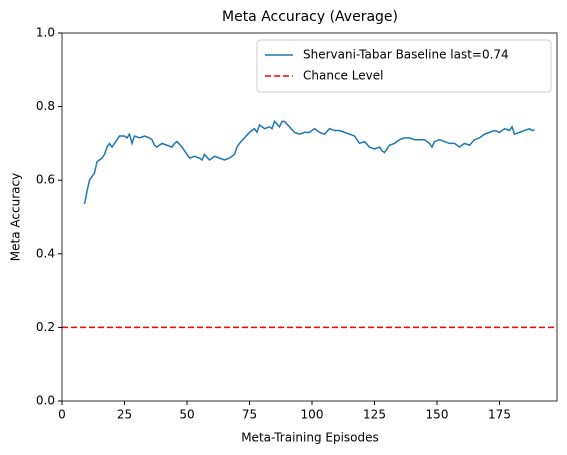 This screenshot has height=455, width=567. I want to click on x-tick-label: 0, so click(62, 415).